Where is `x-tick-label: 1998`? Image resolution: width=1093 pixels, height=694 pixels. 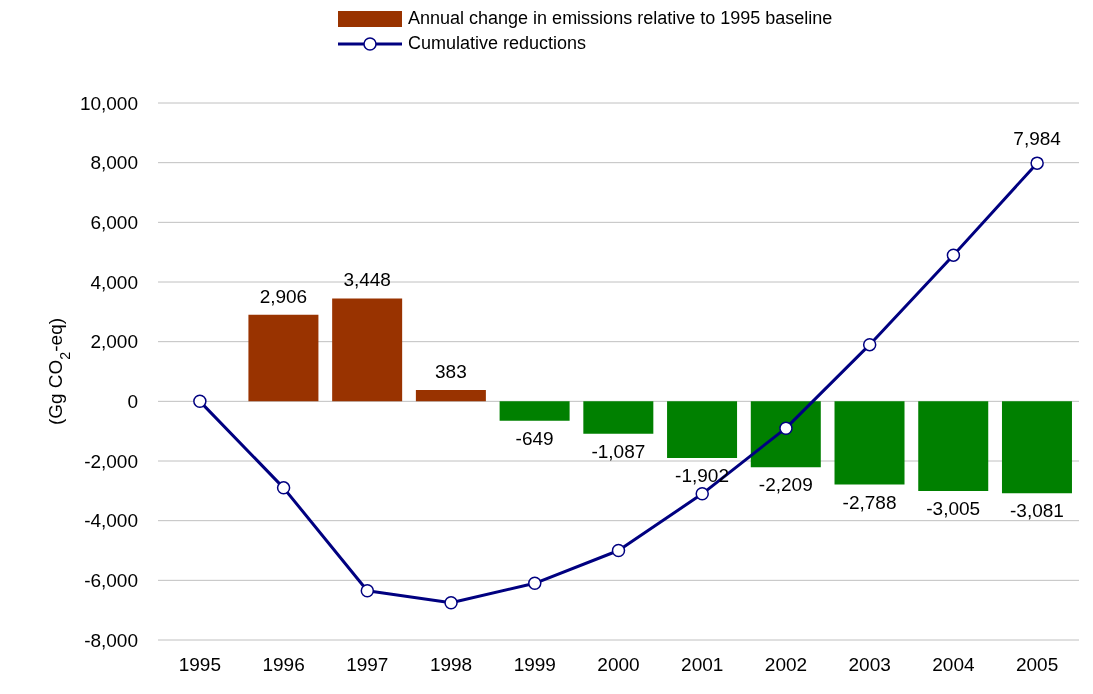 x-tick-label: 1998 is located at coordinates (451, 665).